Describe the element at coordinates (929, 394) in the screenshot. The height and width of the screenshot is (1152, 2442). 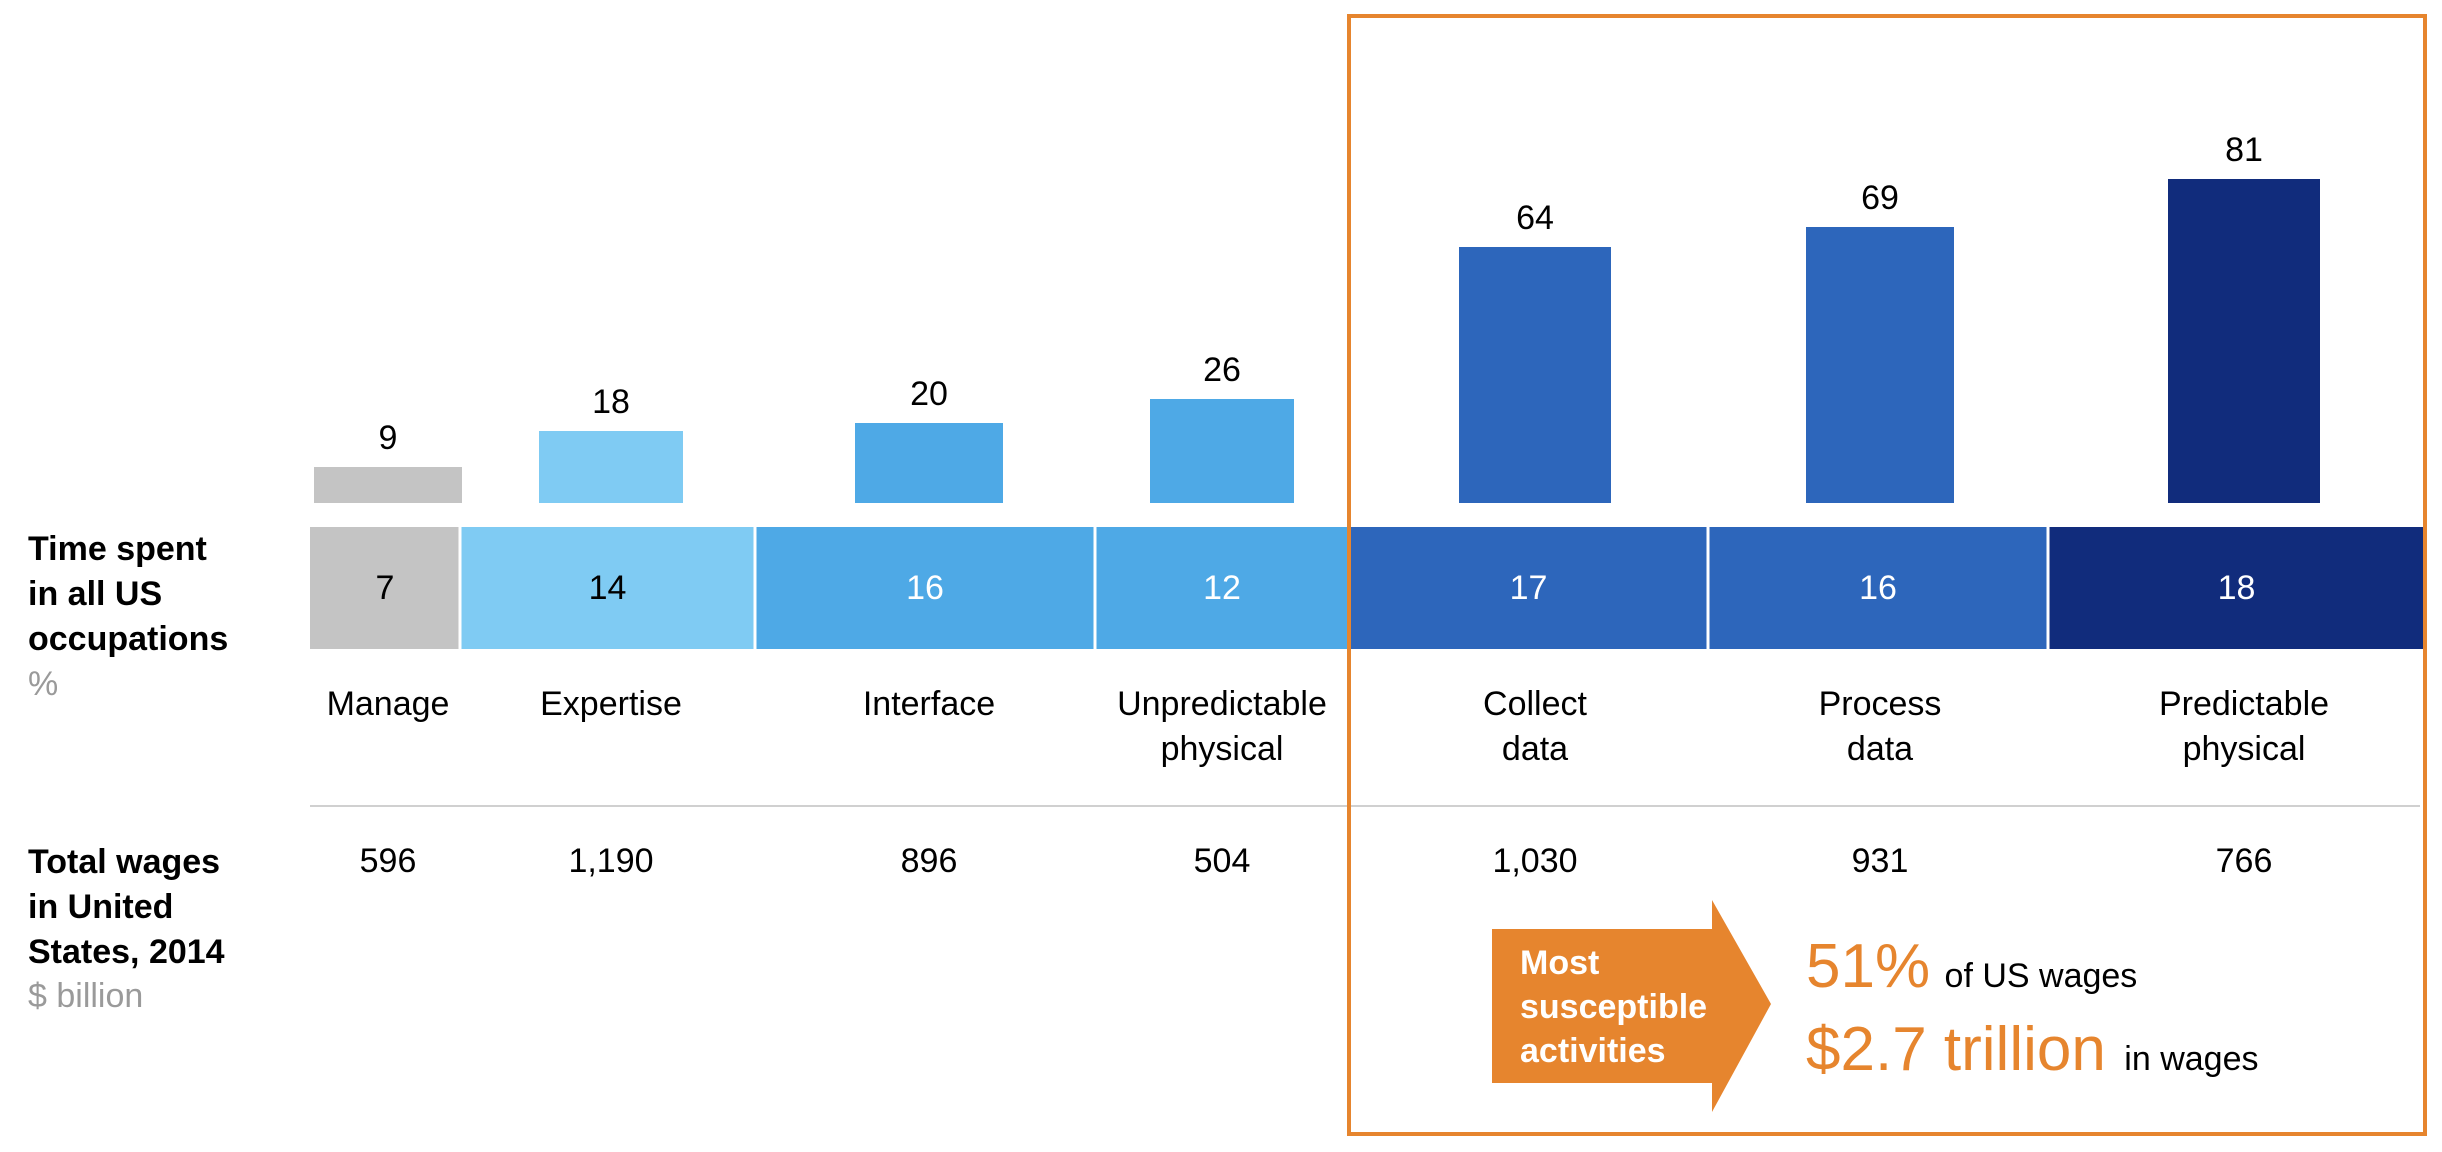
I see `bar-value-label: 20` at that location.